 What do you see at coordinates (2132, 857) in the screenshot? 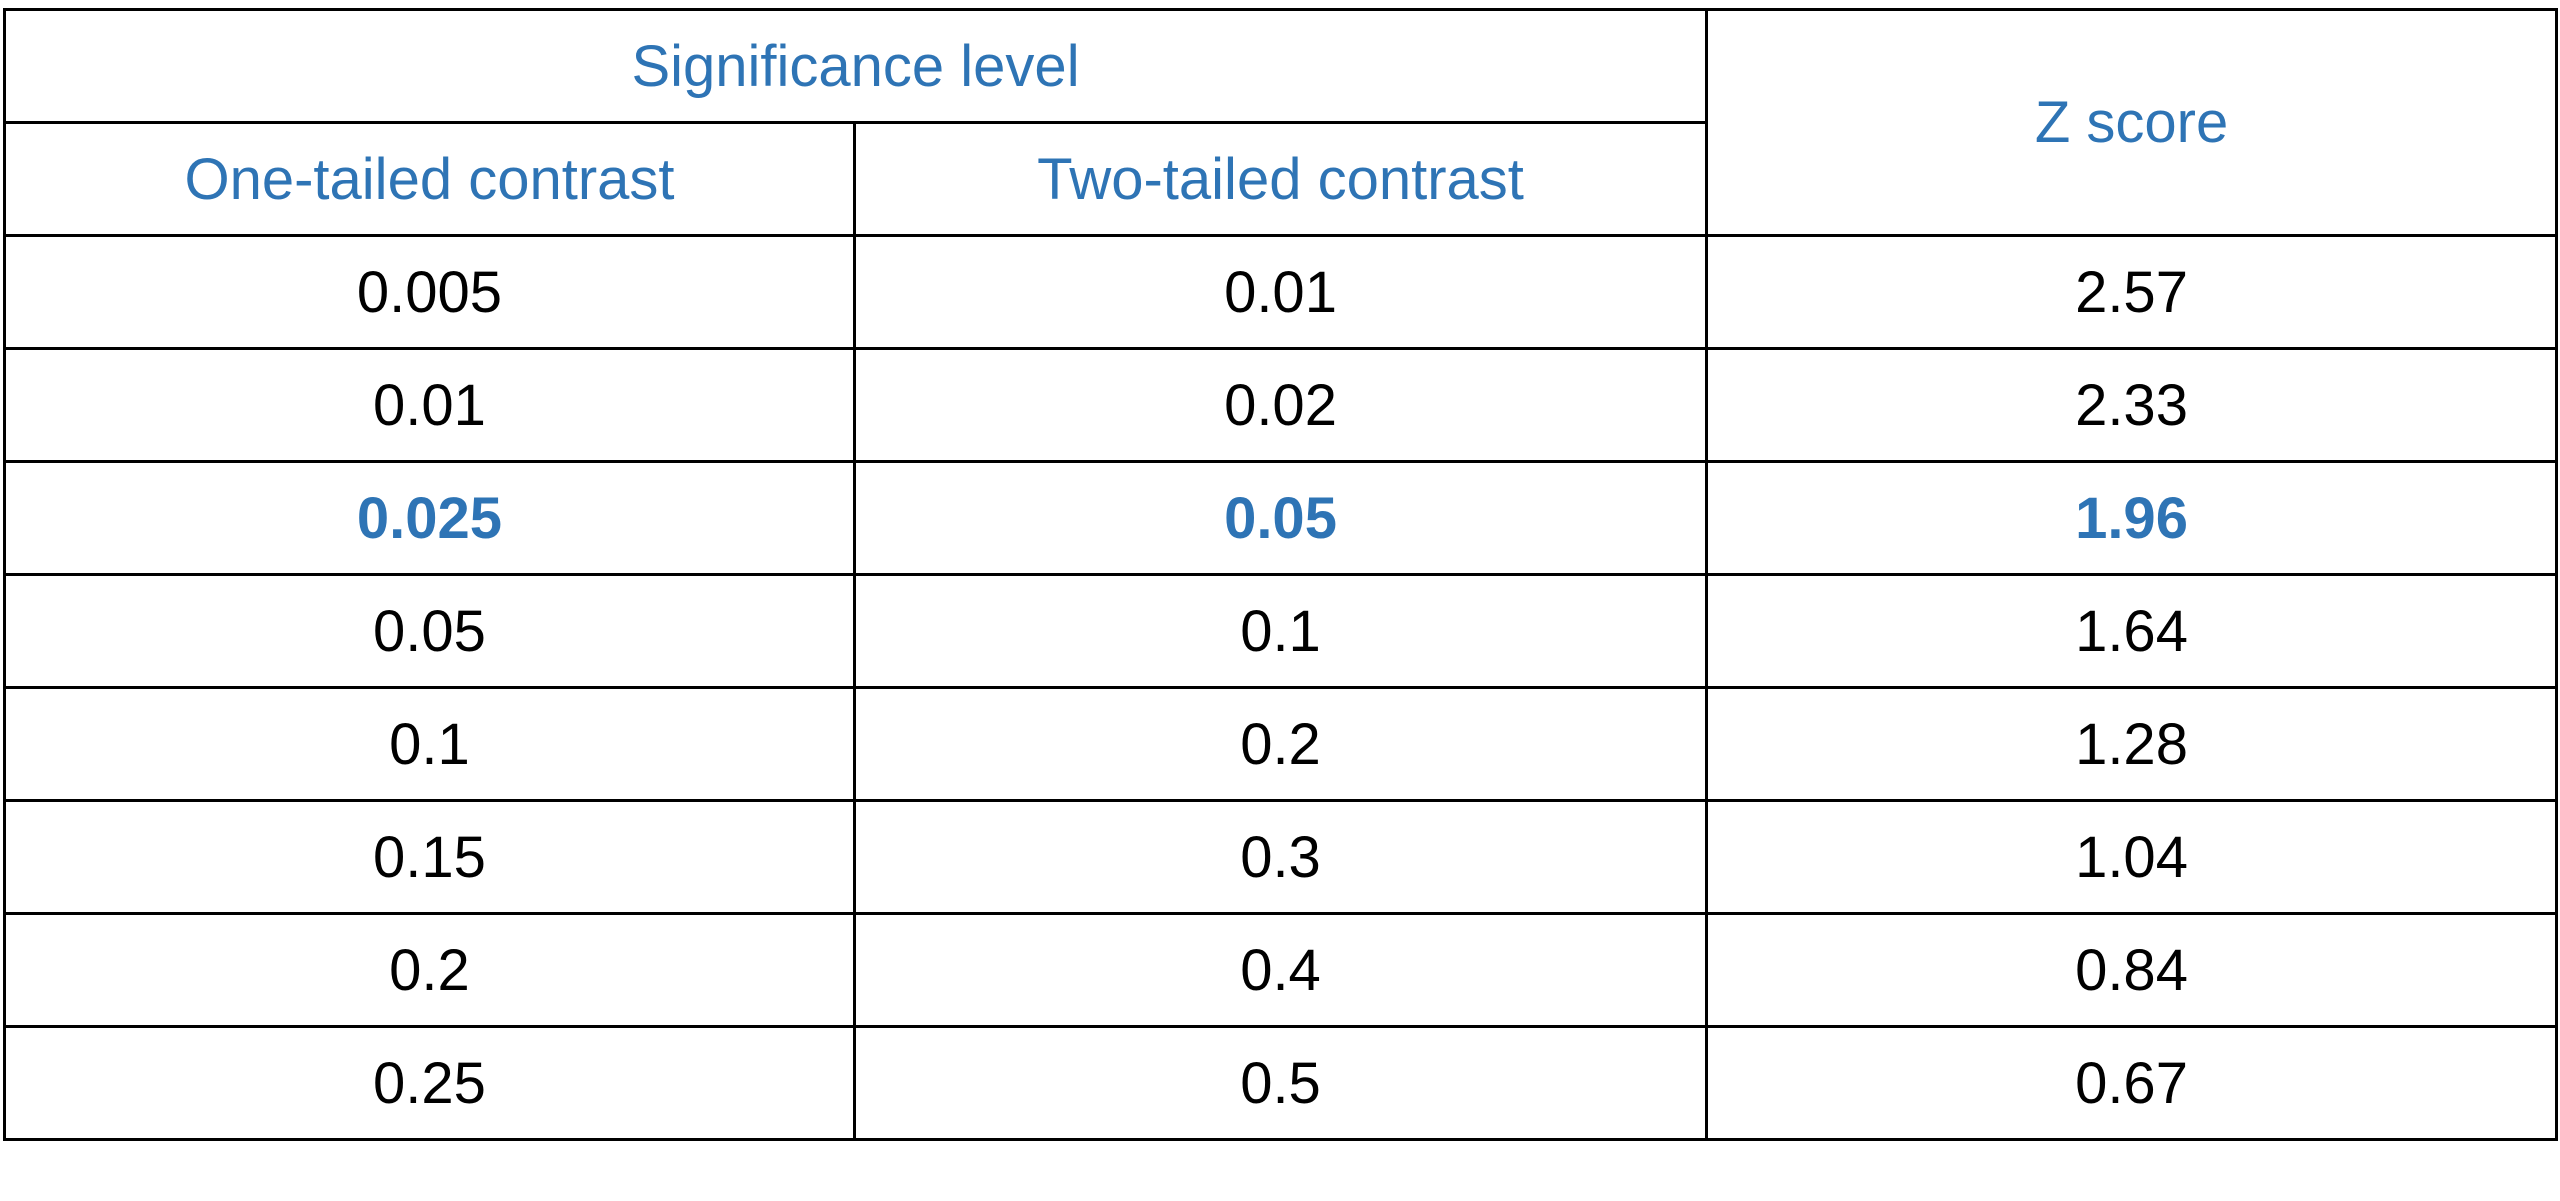
I see `table-cell: 1.04` at bounding box center [2132, 857].